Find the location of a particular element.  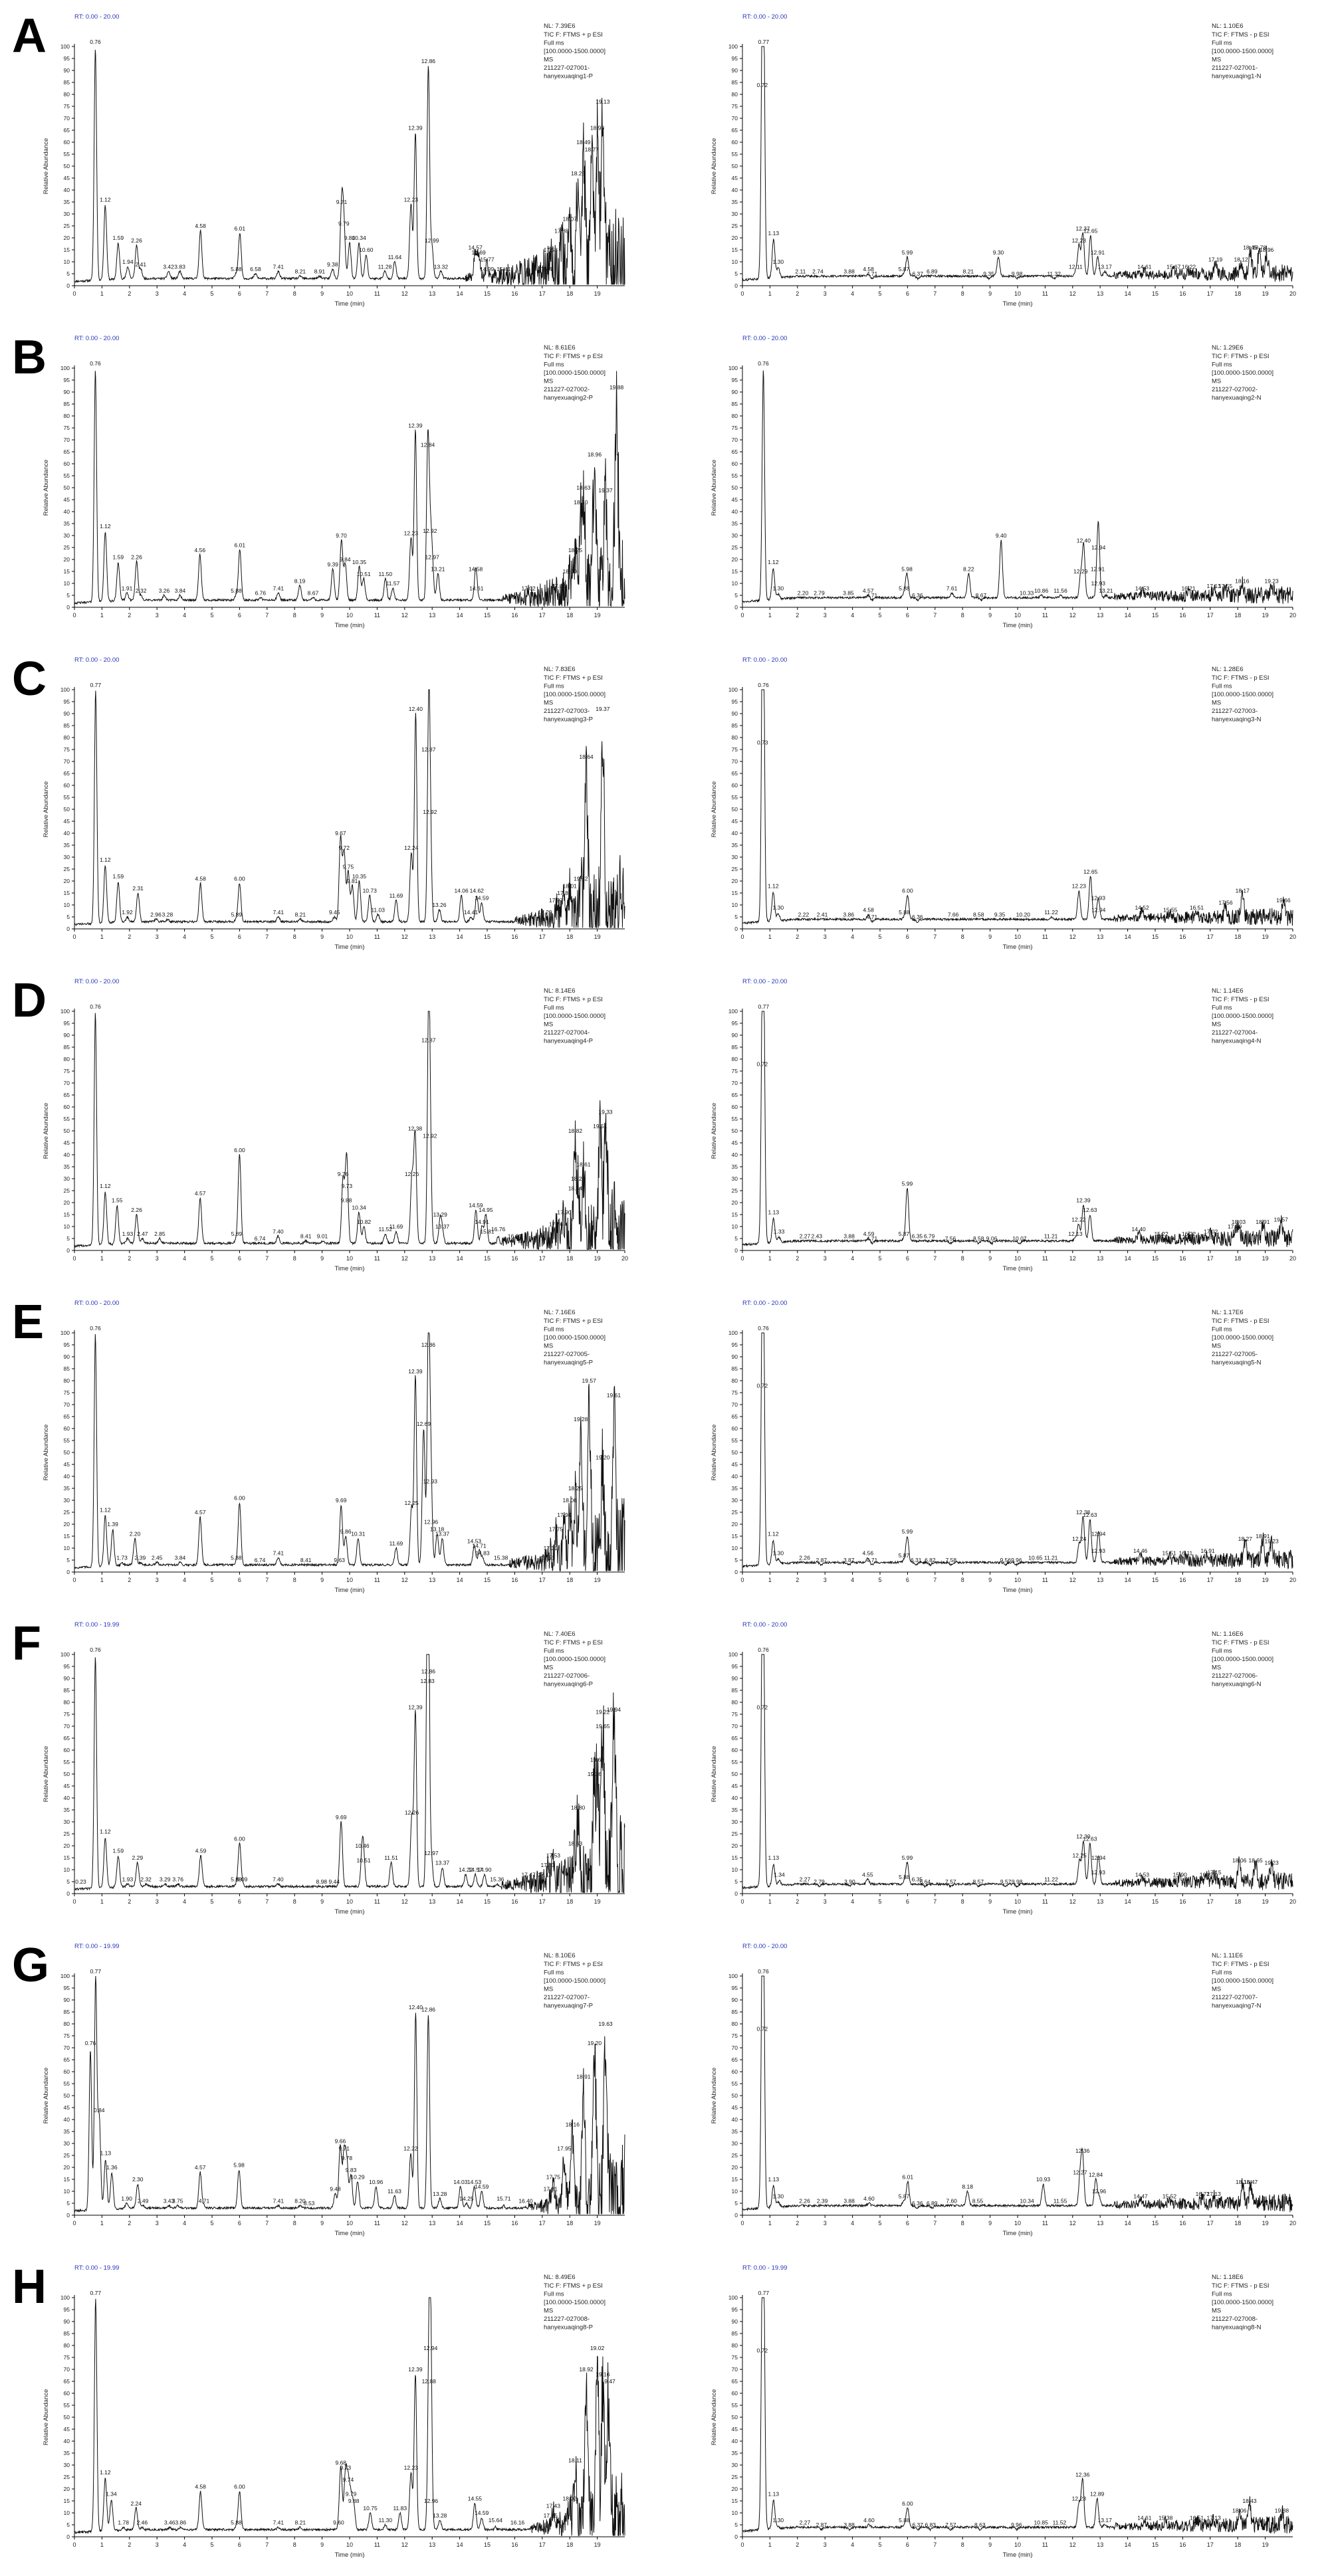

peak-label: 1.93 is located at coordinates (128, 1879).